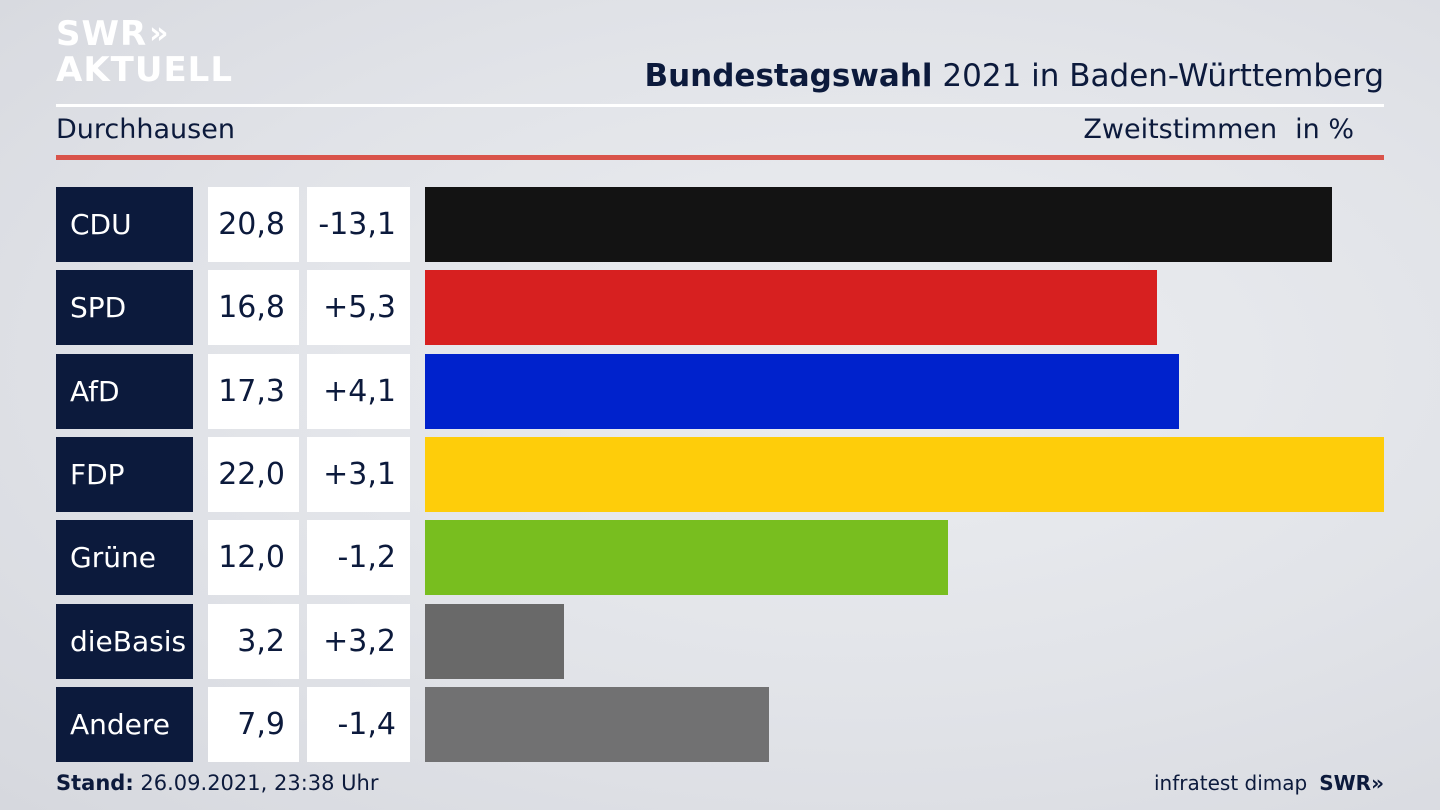 Image resolution: width=1440 pixels, height=810 pixels. I want to click on timestamp: Stand: 26.09.2021, 23:38 Uhr, so click(217, 783).